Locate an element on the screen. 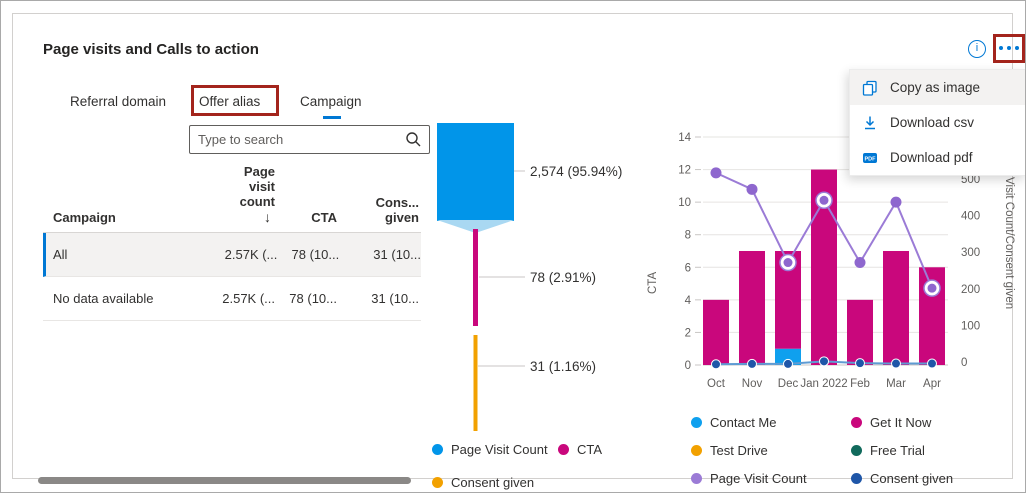  annotation-box-more-menu is located at coordinates (1009, 48).